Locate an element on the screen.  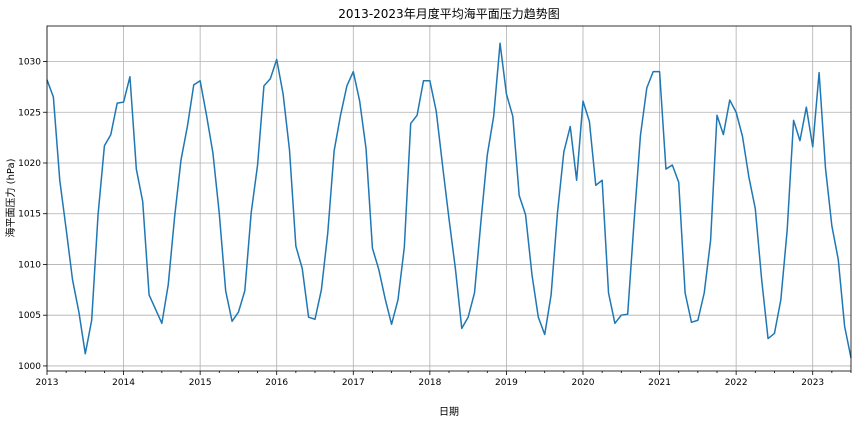
x-tick-label: 2019 is located at coordinates (506, 383).